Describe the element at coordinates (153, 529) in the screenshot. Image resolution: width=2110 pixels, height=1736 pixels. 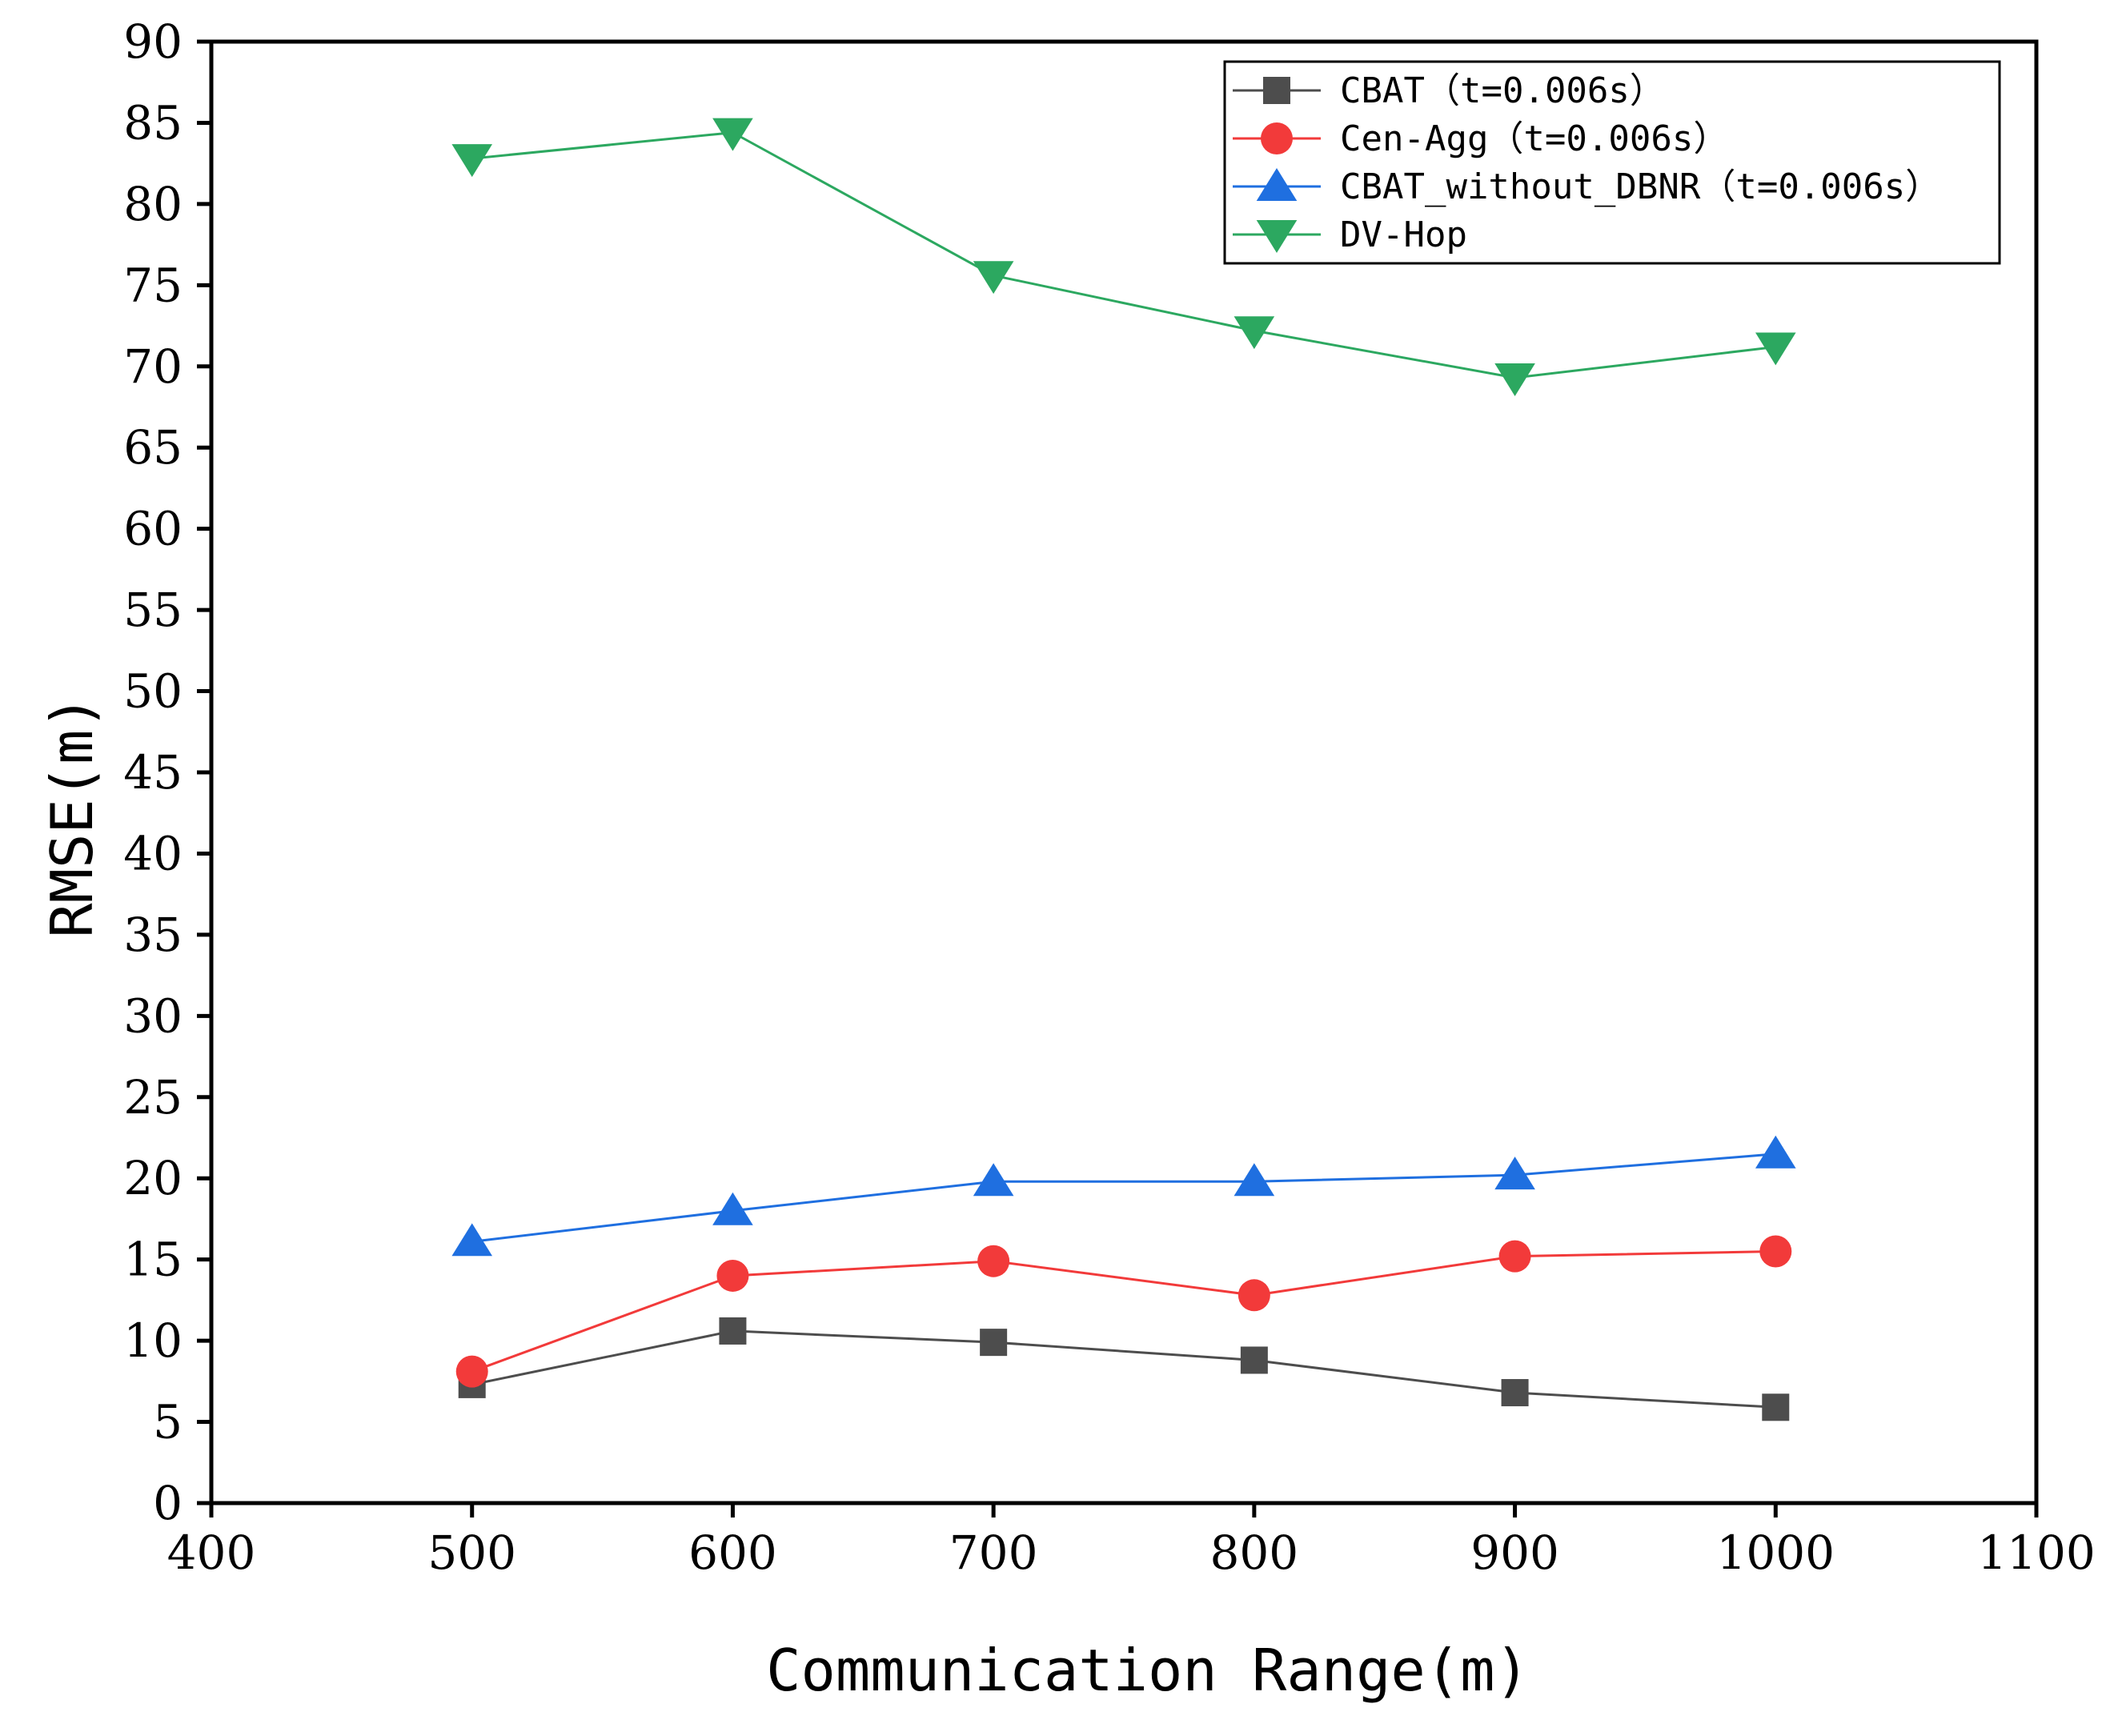
I see `y-tick-label-12: 60` at that location.